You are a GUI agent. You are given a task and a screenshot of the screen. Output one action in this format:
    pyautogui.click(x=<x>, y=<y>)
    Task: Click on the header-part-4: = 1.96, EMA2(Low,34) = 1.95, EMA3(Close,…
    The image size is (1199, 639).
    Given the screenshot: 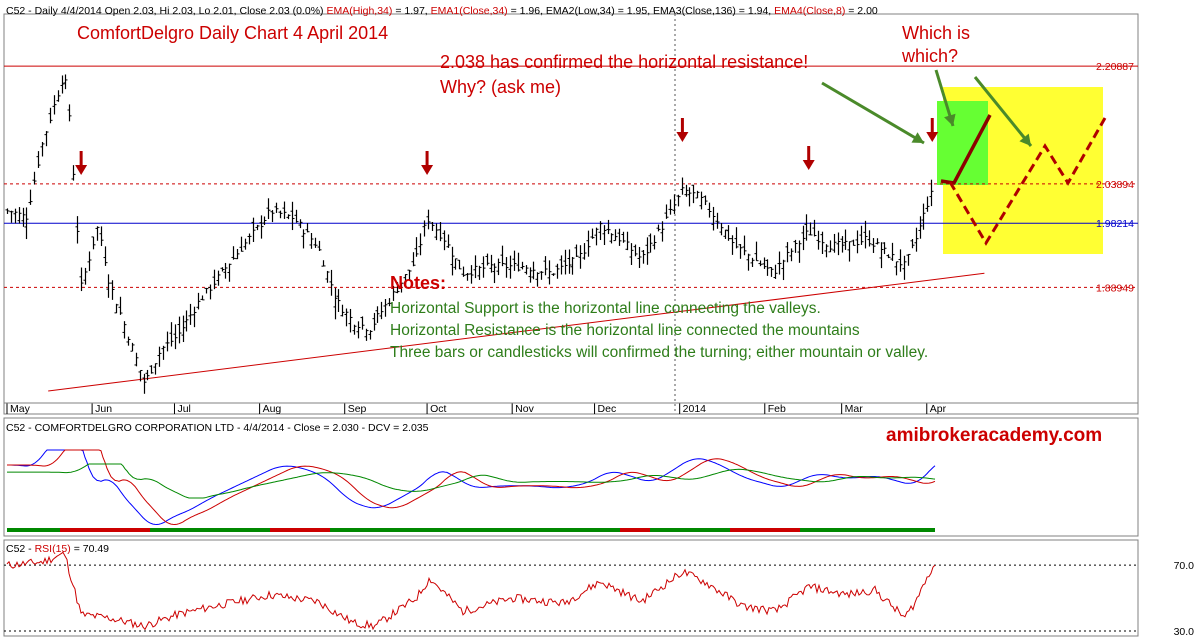 What is the action you would take?
    pyautogui.click(x=641, y=11)
    